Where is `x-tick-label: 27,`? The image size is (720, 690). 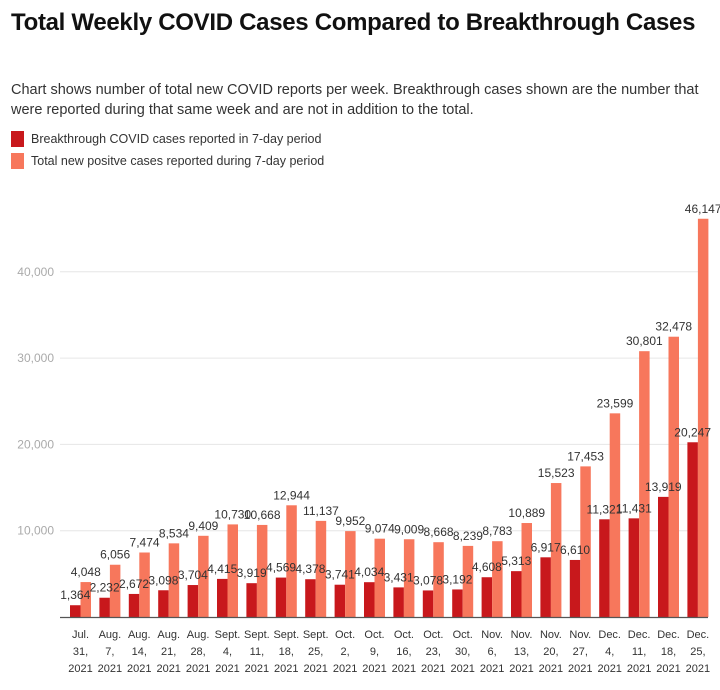
x-tick-label: 27, is located at coordinates (580, 652).